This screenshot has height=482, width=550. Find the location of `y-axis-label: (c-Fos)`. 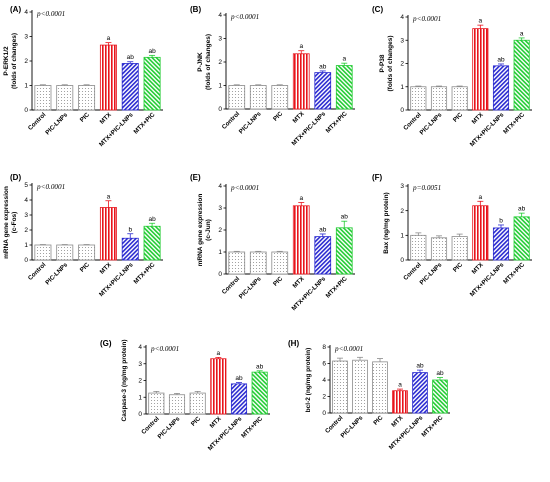

y-axis-label: (c-Fos) is located at coordinates (14, 223).